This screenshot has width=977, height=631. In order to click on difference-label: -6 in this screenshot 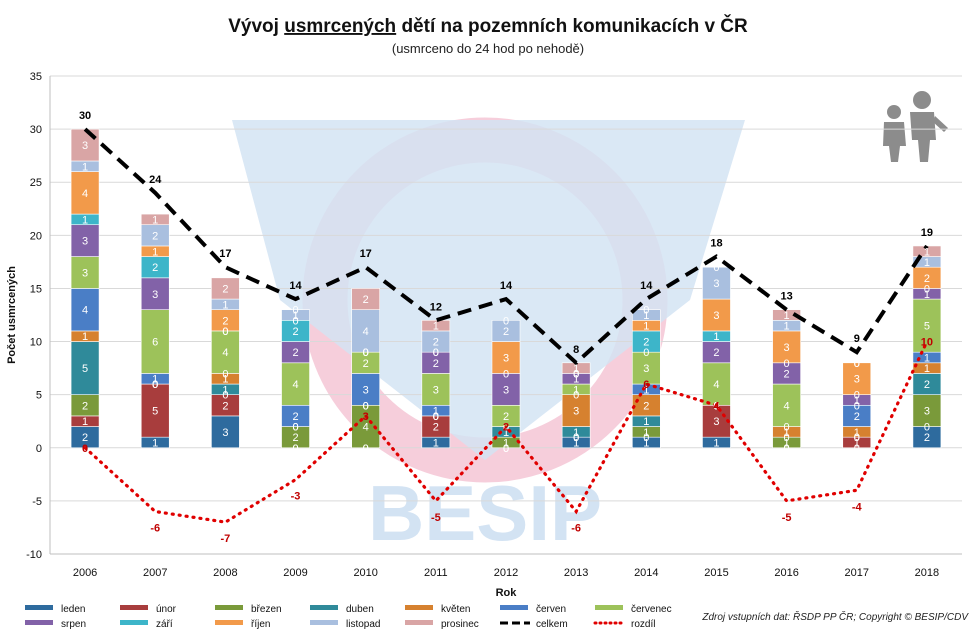, I will do `click(155, 529)`.